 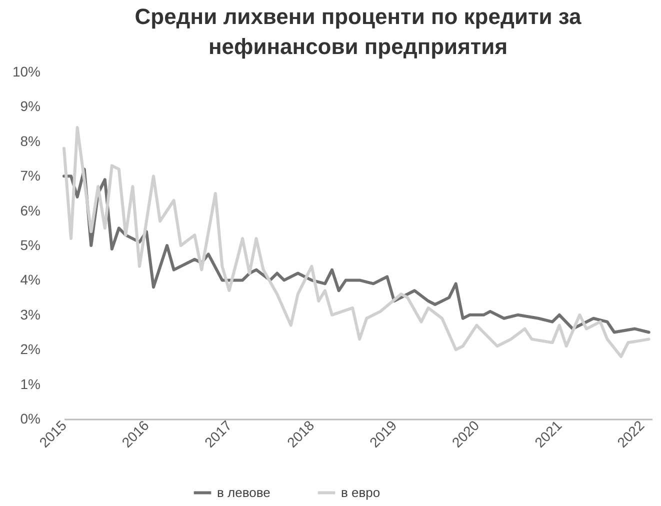 I want to click on y-tick-label: 1%, so click(x=30, y=384).